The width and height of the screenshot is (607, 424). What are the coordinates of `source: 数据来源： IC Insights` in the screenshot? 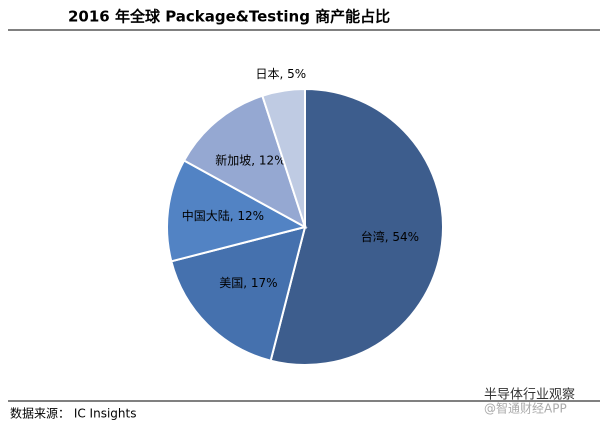 It's located at (73, 413).